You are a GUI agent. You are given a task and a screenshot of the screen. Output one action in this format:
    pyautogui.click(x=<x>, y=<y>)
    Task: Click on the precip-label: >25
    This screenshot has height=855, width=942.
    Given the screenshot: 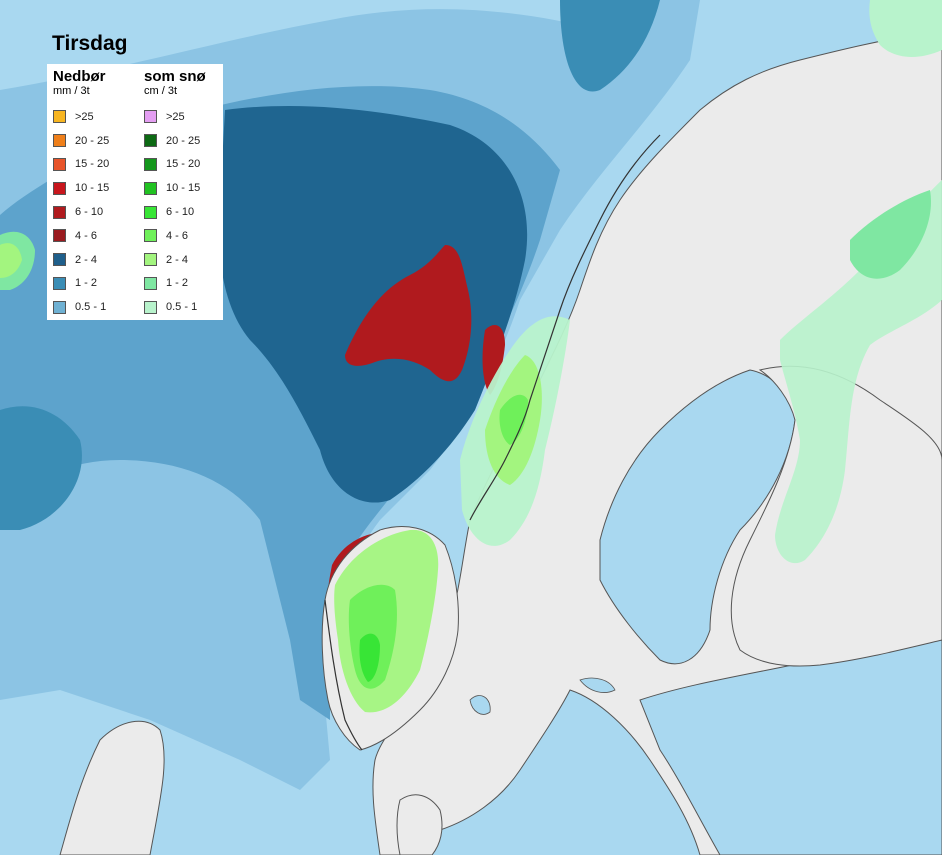 What is the action you would take?
    pyautogui.click(x=84, y=116)
    